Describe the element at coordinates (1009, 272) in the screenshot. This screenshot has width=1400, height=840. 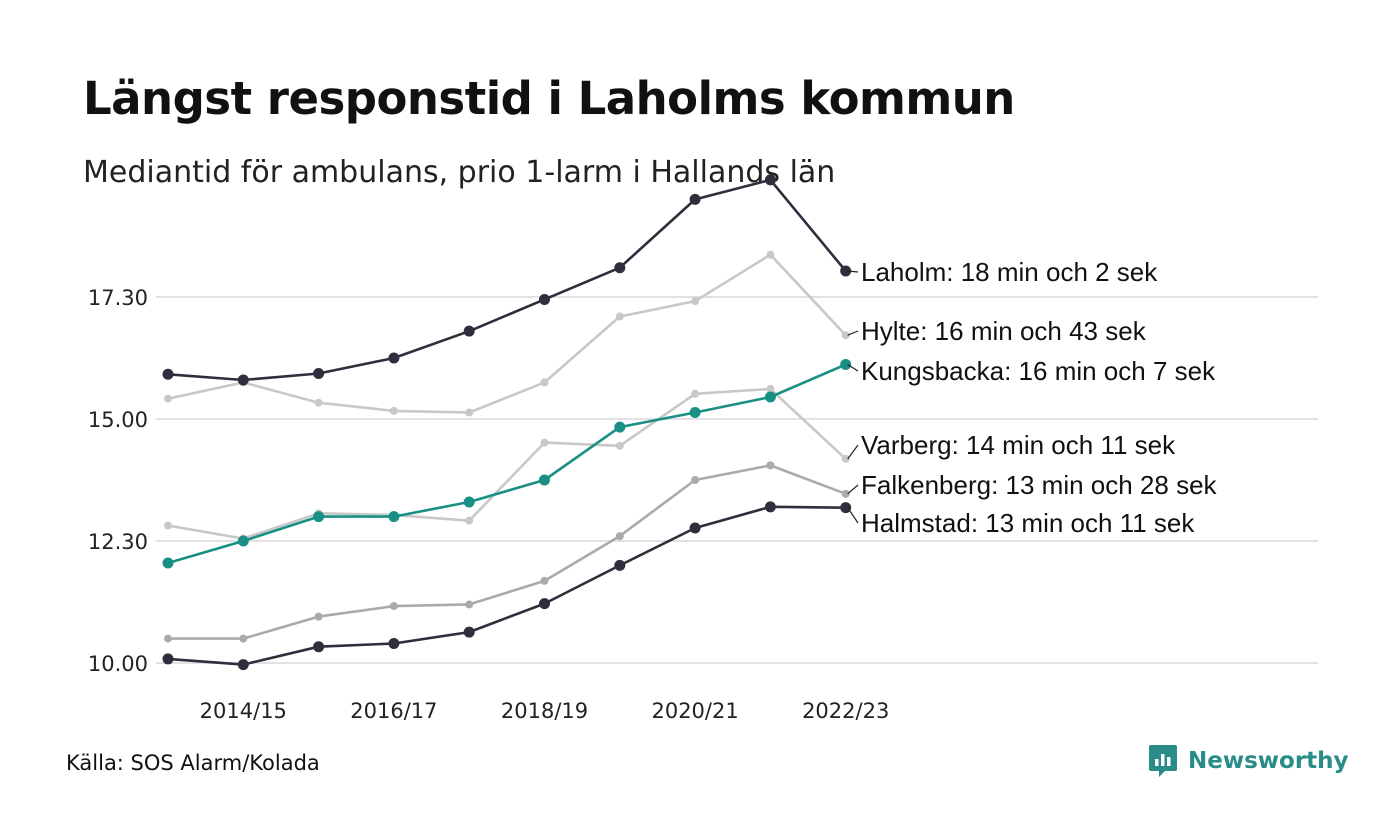
I see `series-label-laholm: Laholm: 18 min och 2 sek` at that location.